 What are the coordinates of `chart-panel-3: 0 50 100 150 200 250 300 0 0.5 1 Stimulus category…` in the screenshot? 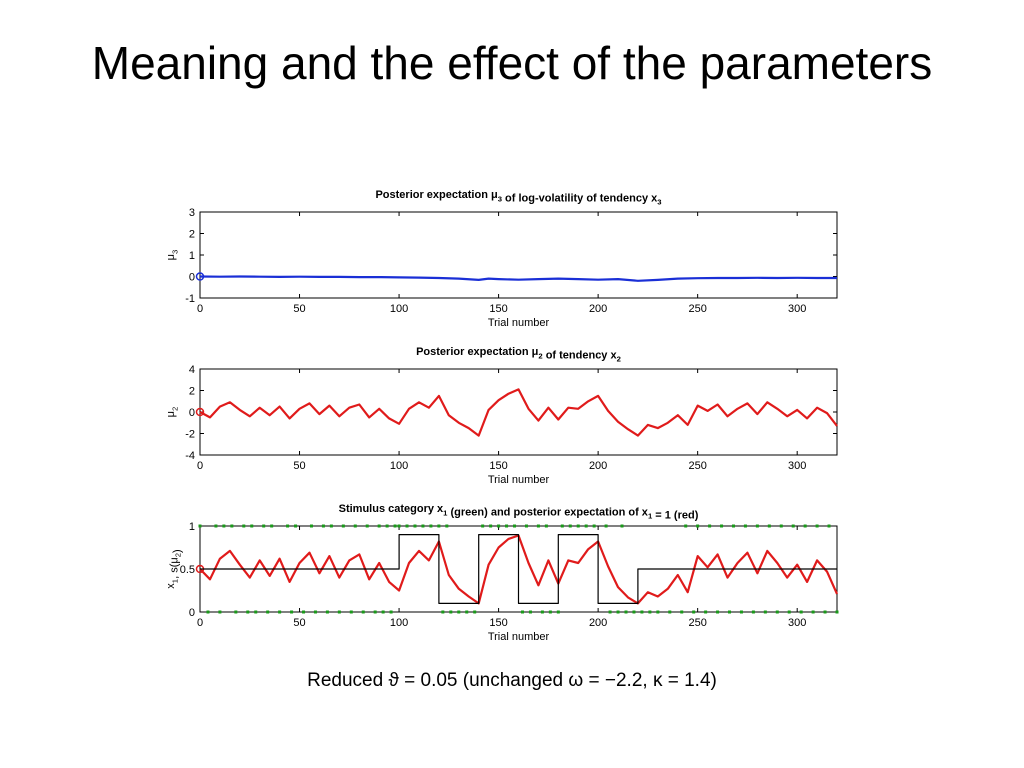 It's located at (502, 573).